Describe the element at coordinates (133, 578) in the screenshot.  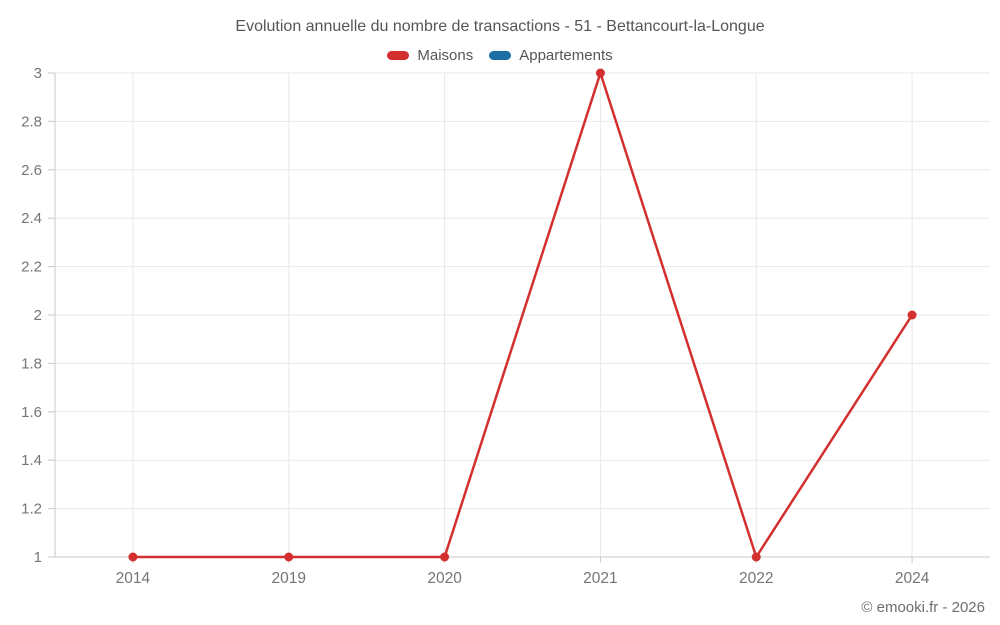
I see `x-tick-label: 2014` at that location.